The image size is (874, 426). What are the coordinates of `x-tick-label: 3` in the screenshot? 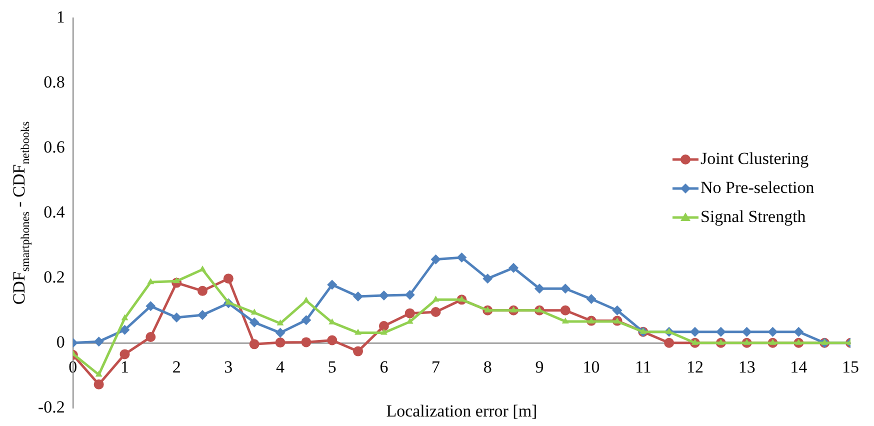 It's located at (228, 367).